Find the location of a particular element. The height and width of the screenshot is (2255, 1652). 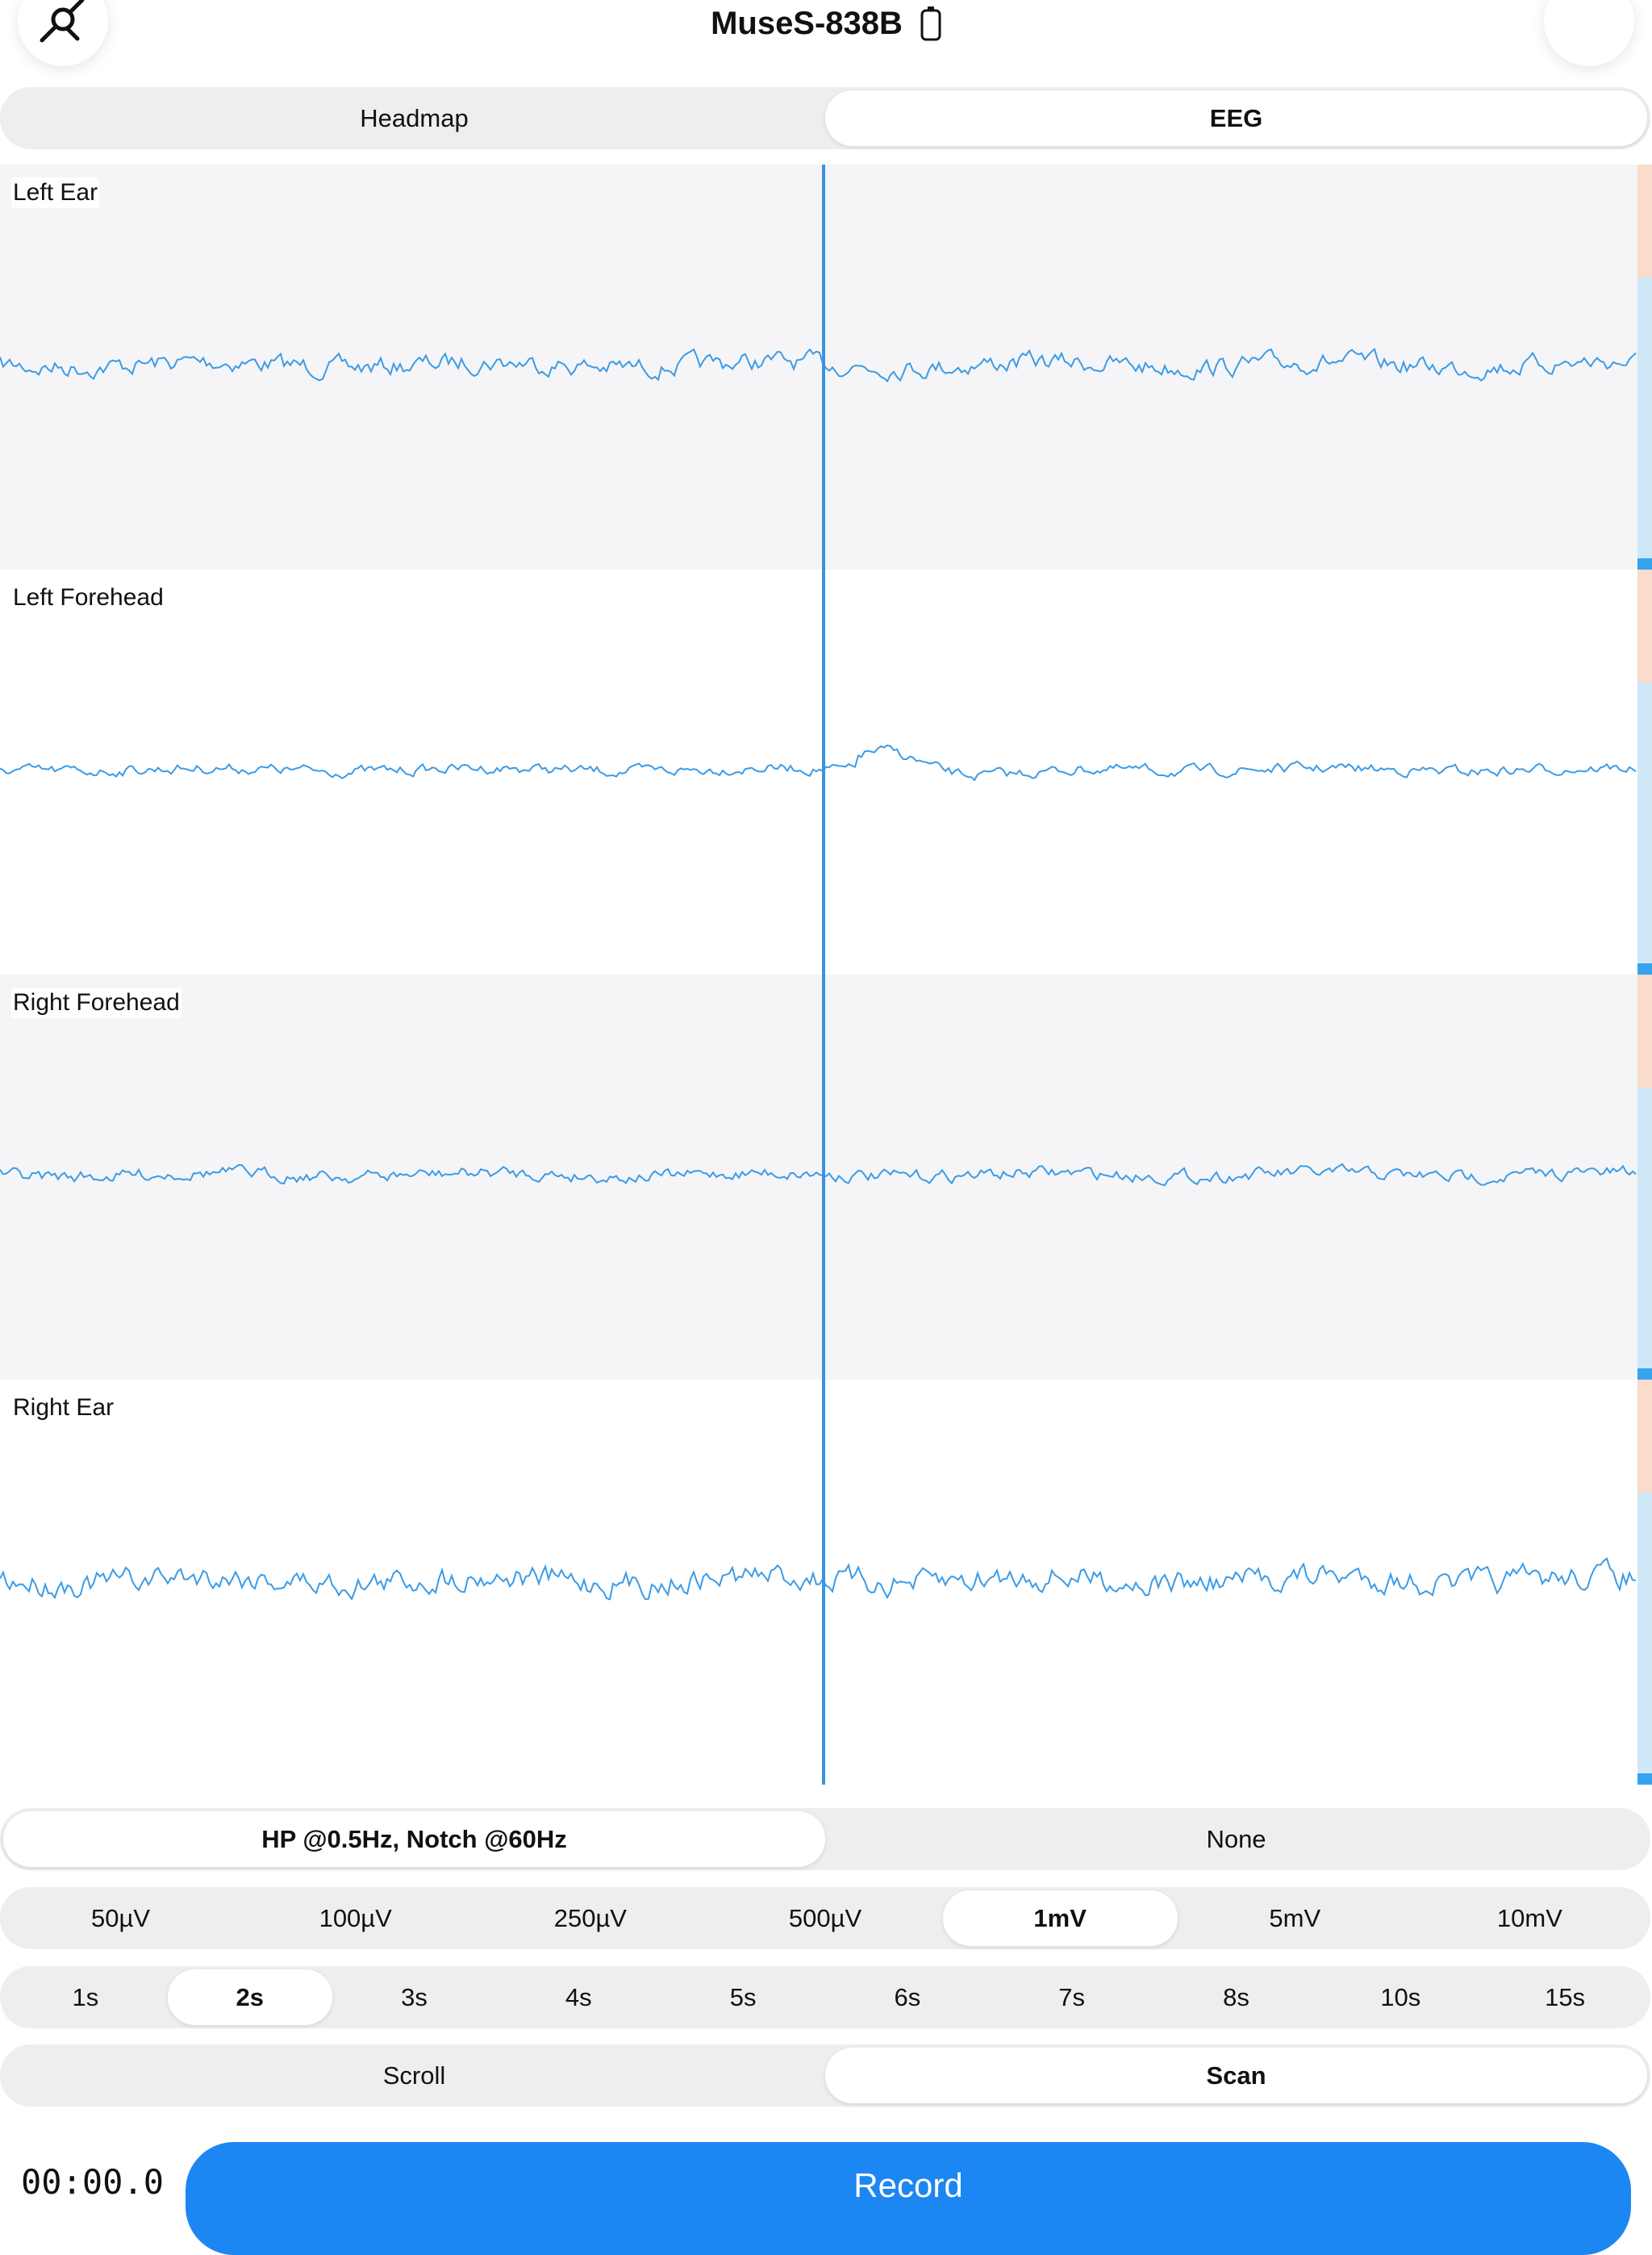

segment-option: 7s is located at coordinates (1072, 1996).